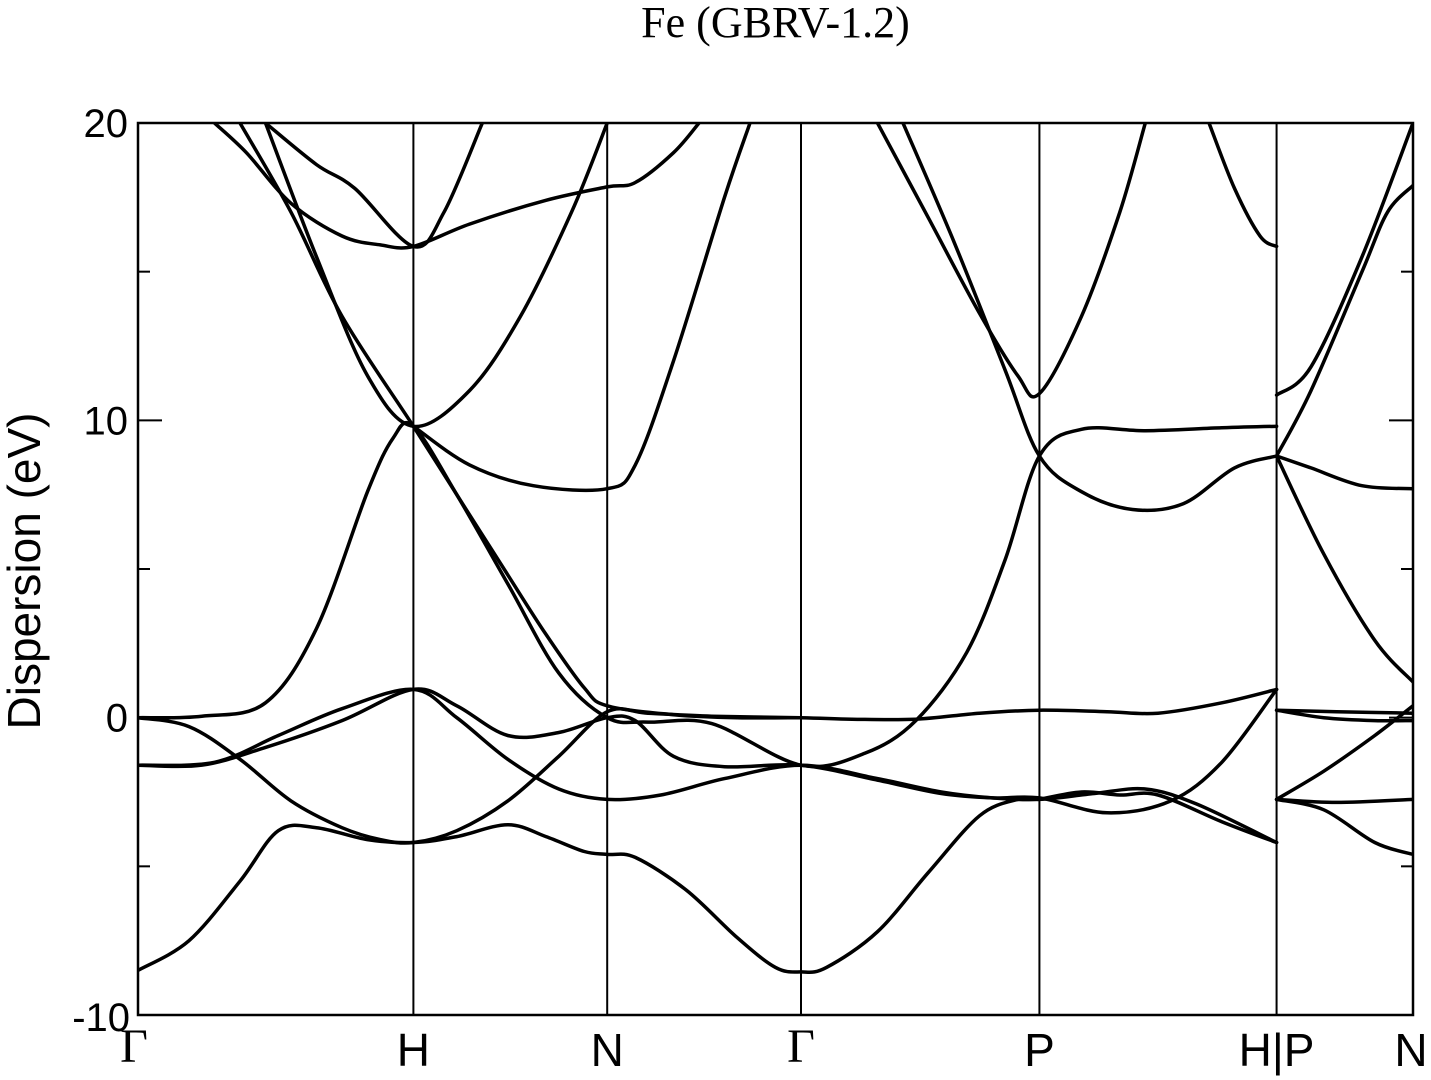 The width and height of the screenshot is (1431, 1080). Describe the element at coordinates (106, 421) in the screenshot. I see `y-tick-label: 10` at that location.